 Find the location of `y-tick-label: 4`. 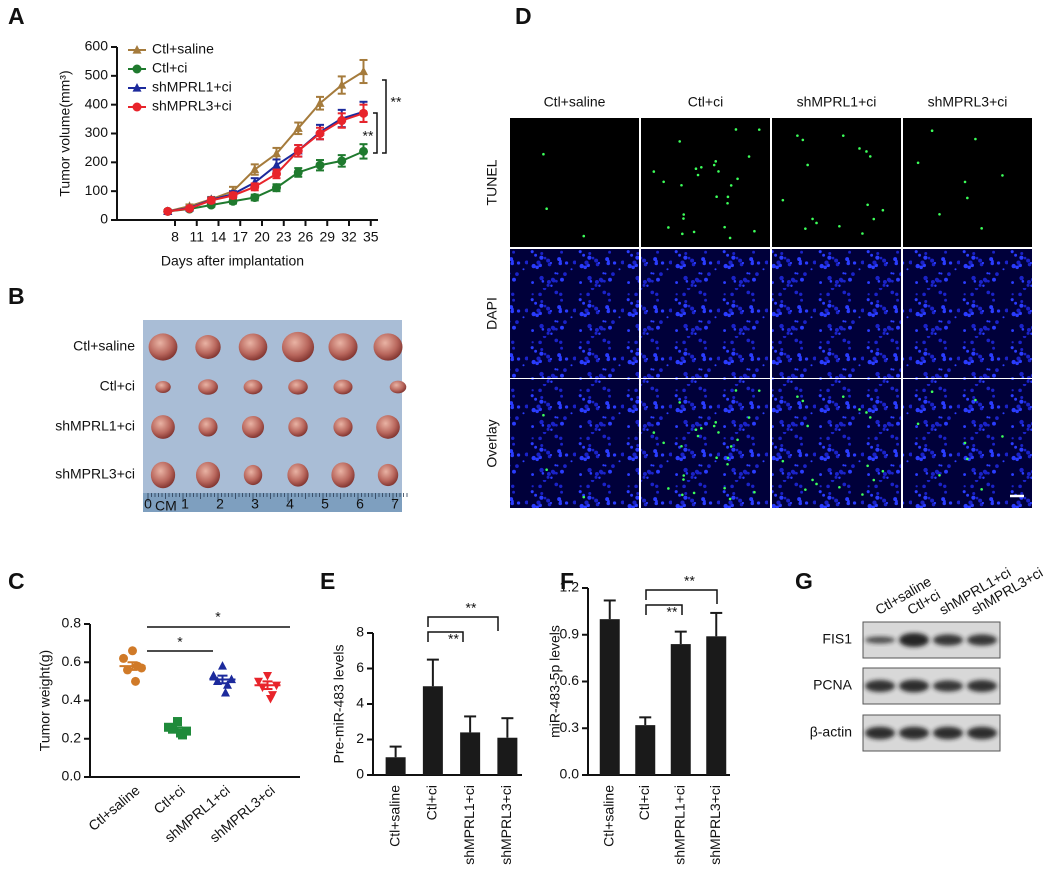

y-tick-label: 4 is located at coordinates (360, 703).